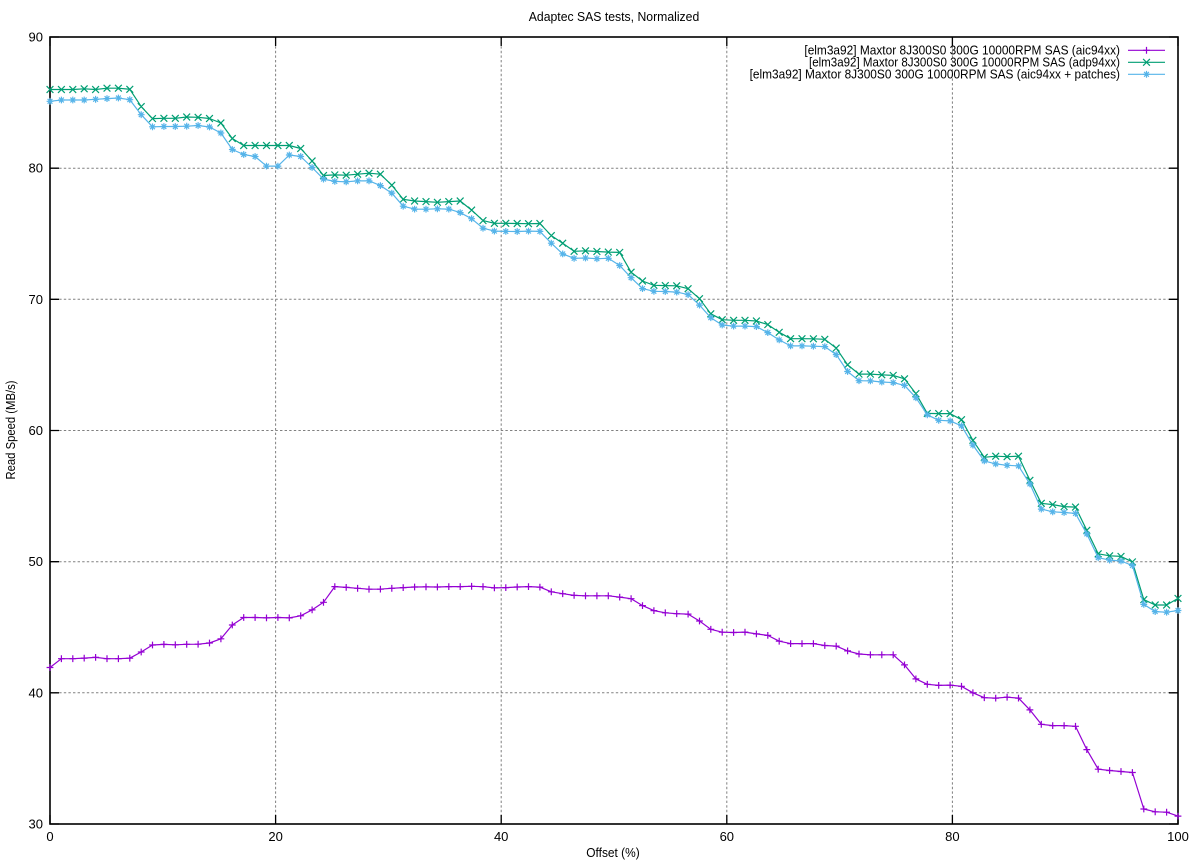  What do you see at coordinates (275, 836) in the screenshot?
I see `svg-text: 20` at bounding box center [275, 836].